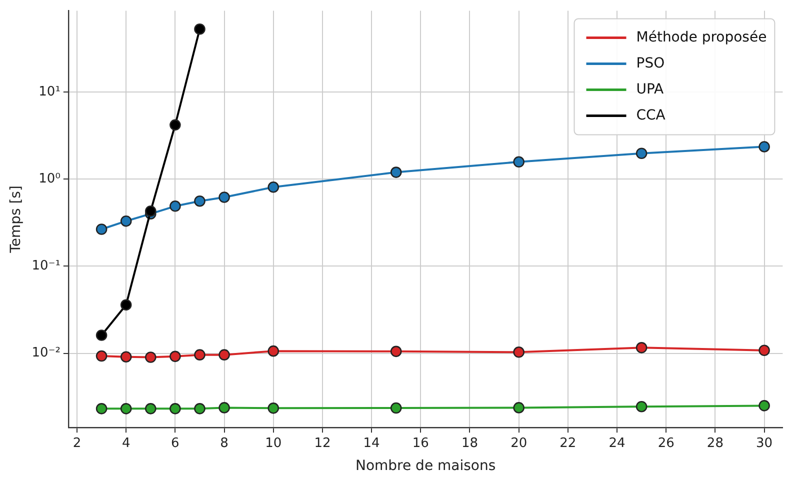 This screenshot has height=483, width=789. What do you see at coordinates (666, 443) in the screenshot?
I see `x-tick-label: 26` at bounding box center [666, 443].